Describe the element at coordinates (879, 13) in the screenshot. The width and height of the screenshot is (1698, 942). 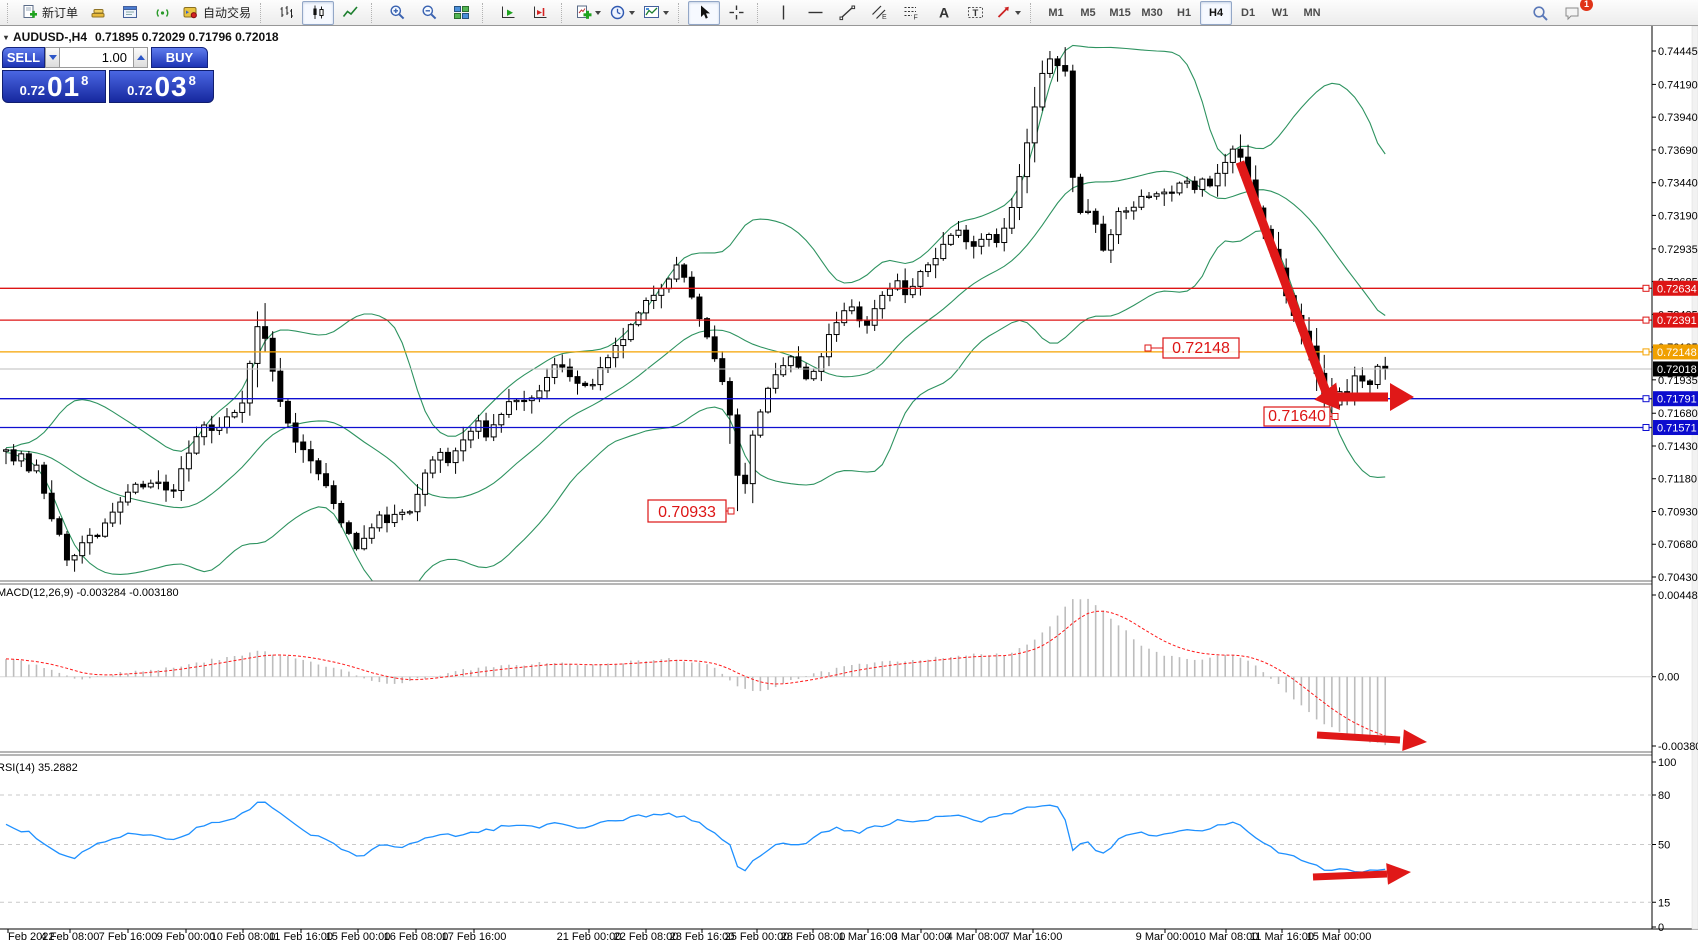
I see `equidistant-channel-button: E` at that location.